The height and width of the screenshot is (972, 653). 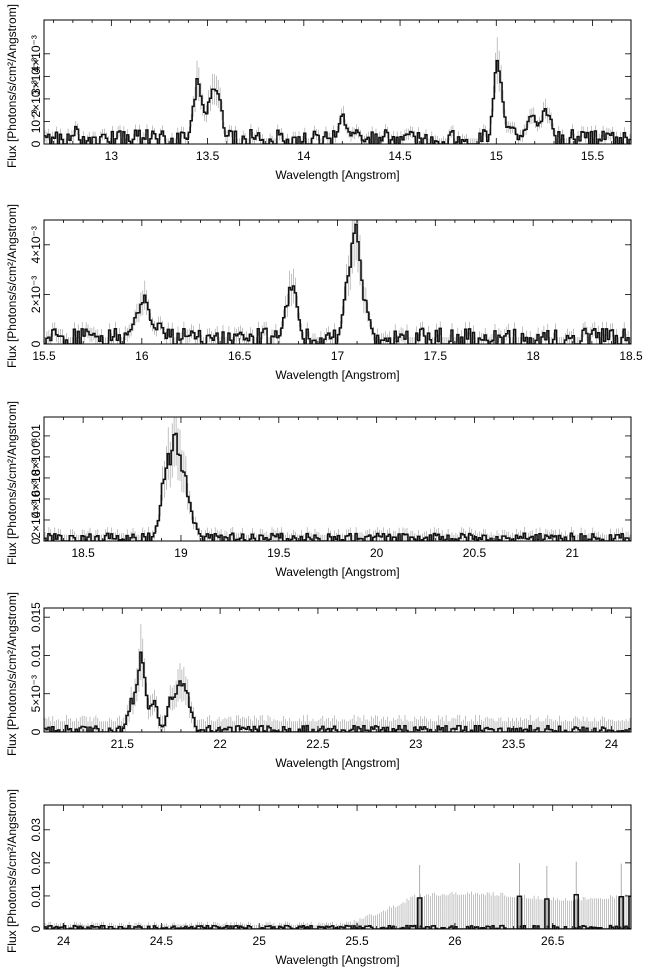 I want to click on x-tick-label: 21.5, so click(x=123, y=744).